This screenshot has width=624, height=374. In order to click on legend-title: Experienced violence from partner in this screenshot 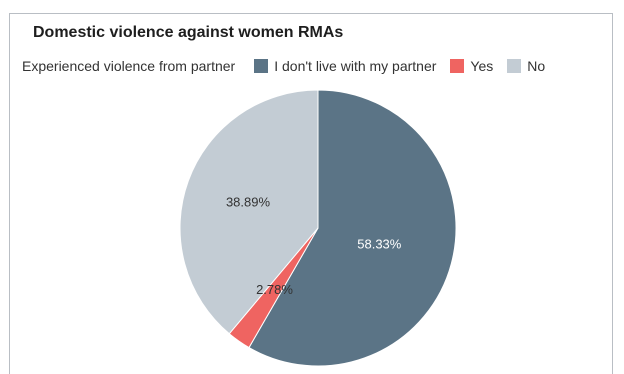, I will do `click(129, 66)`.